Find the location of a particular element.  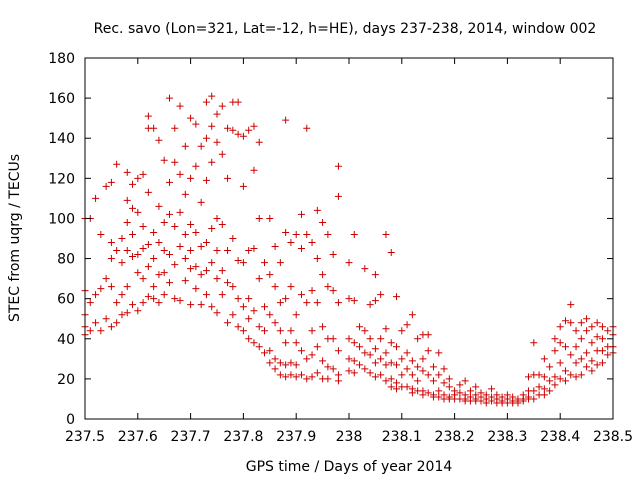

x-tick-label: 237.6 is located at coordinates (138, 437).